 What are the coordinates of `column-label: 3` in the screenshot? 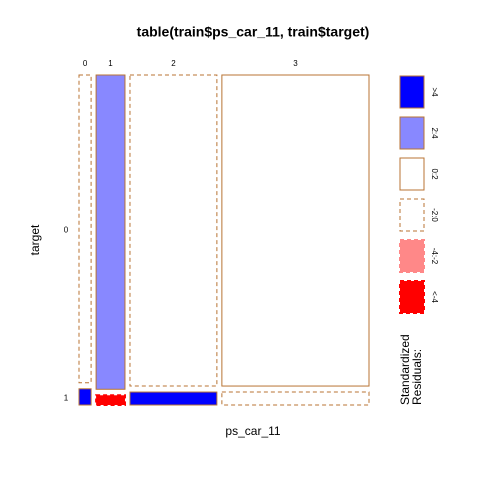 It's located at (295, 63).